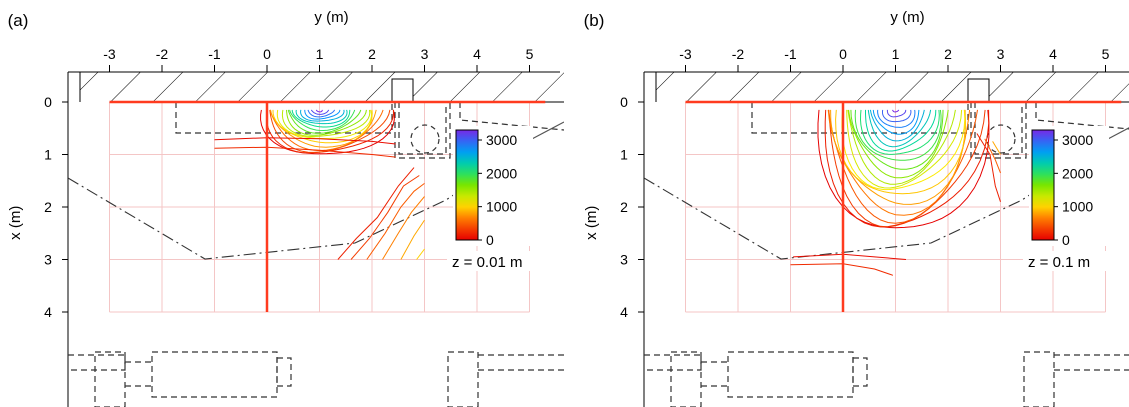 The height and width of the screenshot is (407, 1129). Describe the element at coordinates (48, 155) in the screenshot. I see `y-tick-label: 1` at that location.